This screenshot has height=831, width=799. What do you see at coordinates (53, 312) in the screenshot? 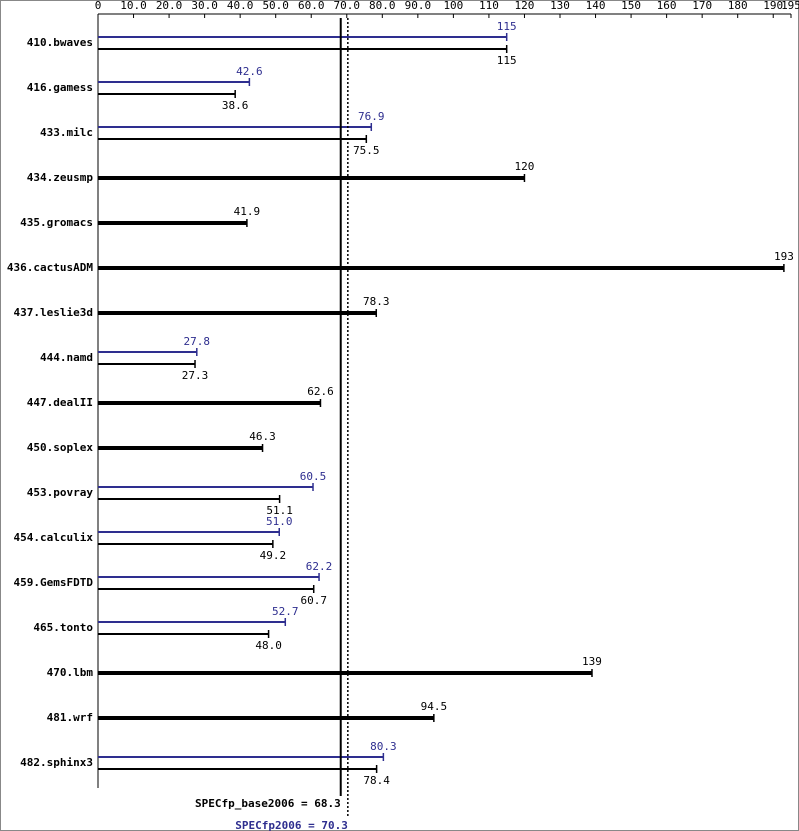
I see `category-label: 437.leslie3d` at bounding box center [53, 312].